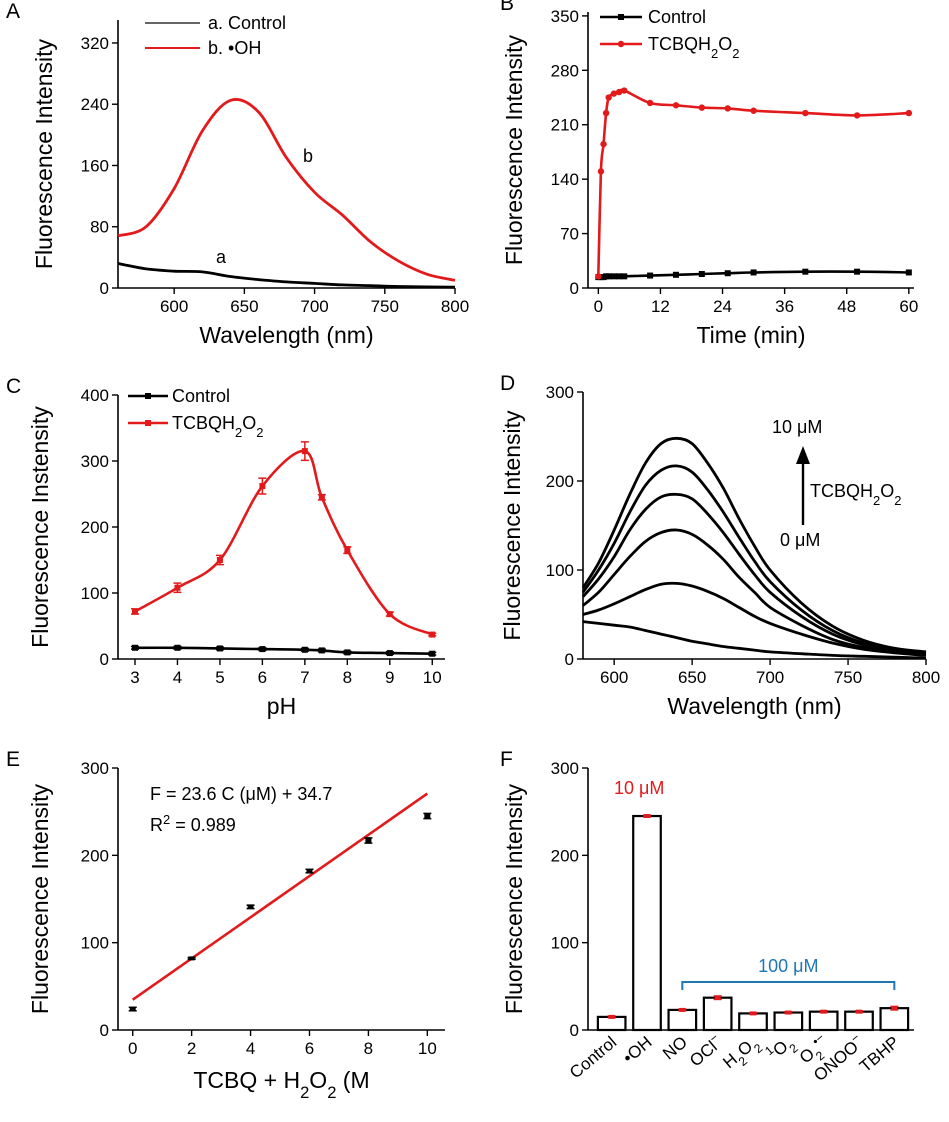 Image resolution: width=949 pixels, height=1122 pixels. What do you see at coordinates (234, 48) in the screenshot?
I see `legend-entry: b. •OH` at bounding box center [234, 48].